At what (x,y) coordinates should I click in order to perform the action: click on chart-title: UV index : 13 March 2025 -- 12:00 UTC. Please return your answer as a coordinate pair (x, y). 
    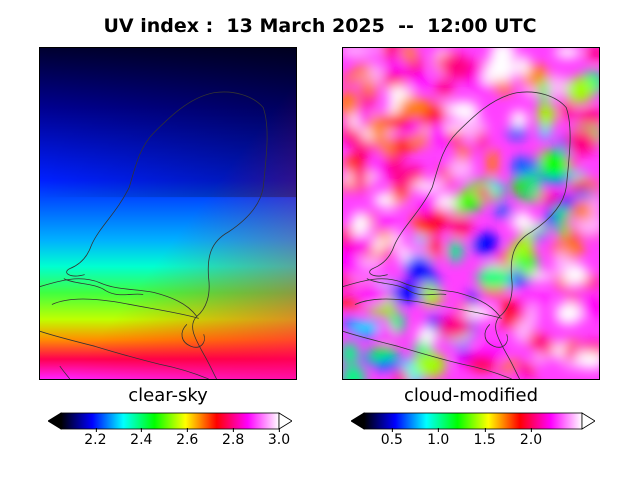
    Looking at the image, I should click on (320, 26).